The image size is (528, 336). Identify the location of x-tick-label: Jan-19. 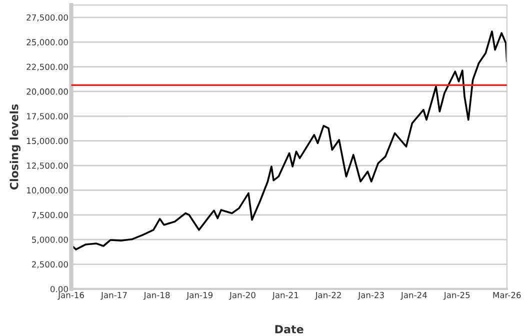
(199, 296).